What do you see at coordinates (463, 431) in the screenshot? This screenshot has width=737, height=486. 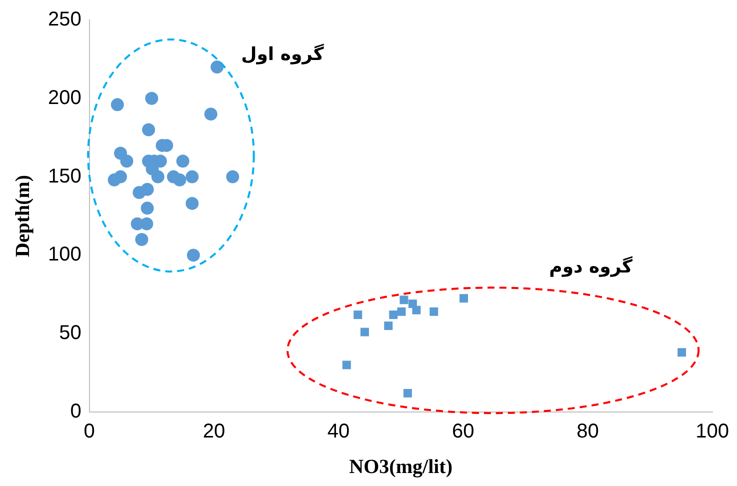 I see `x-tick-label: 60` at bounding box center [463, 431].